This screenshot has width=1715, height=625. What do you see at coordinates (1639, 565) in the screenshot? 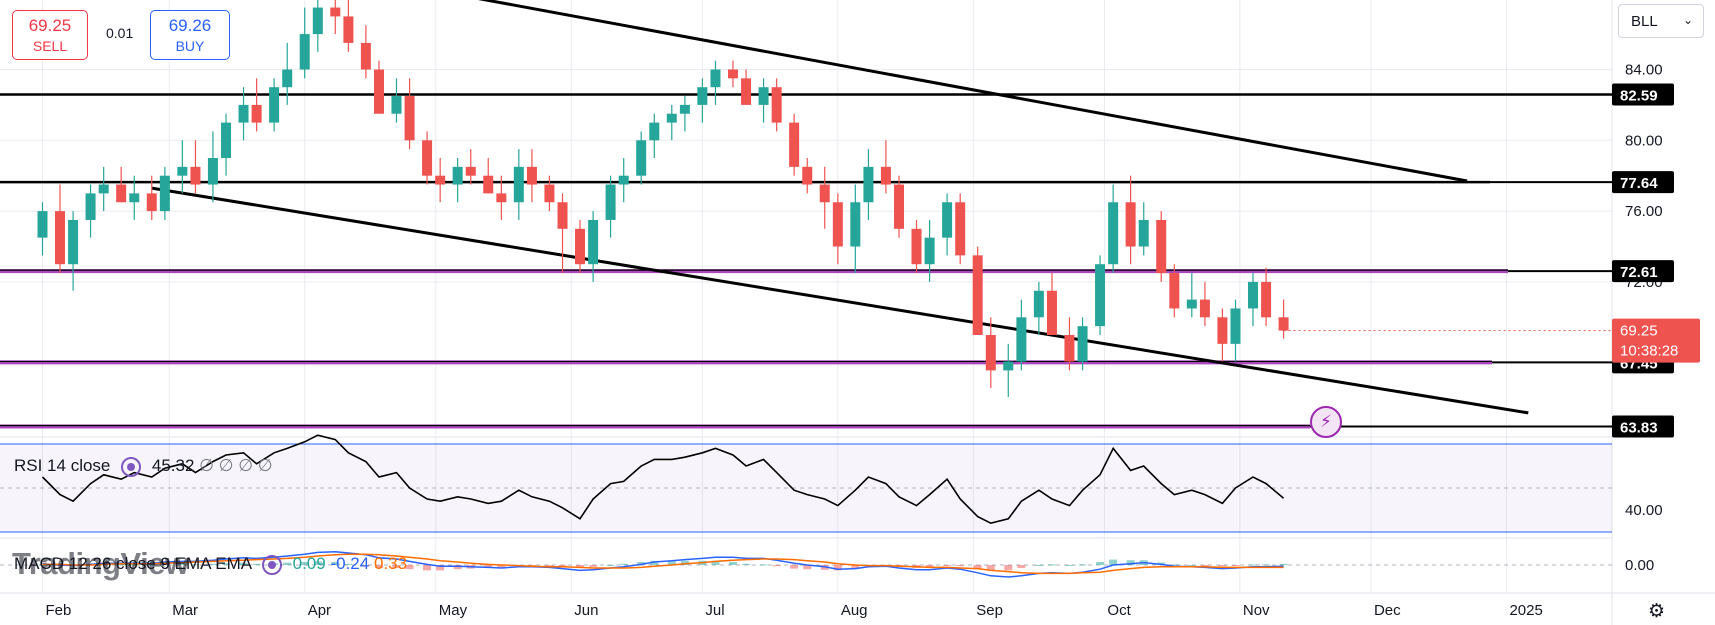
I see `macd-tick-label: 0.00` at bounding box center [1639, 565].